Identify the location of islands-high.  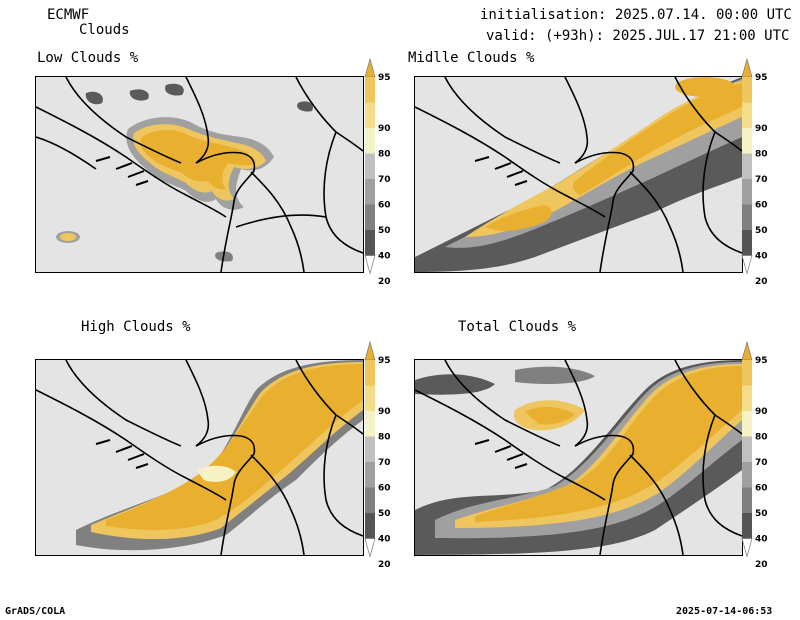
(122, 454).